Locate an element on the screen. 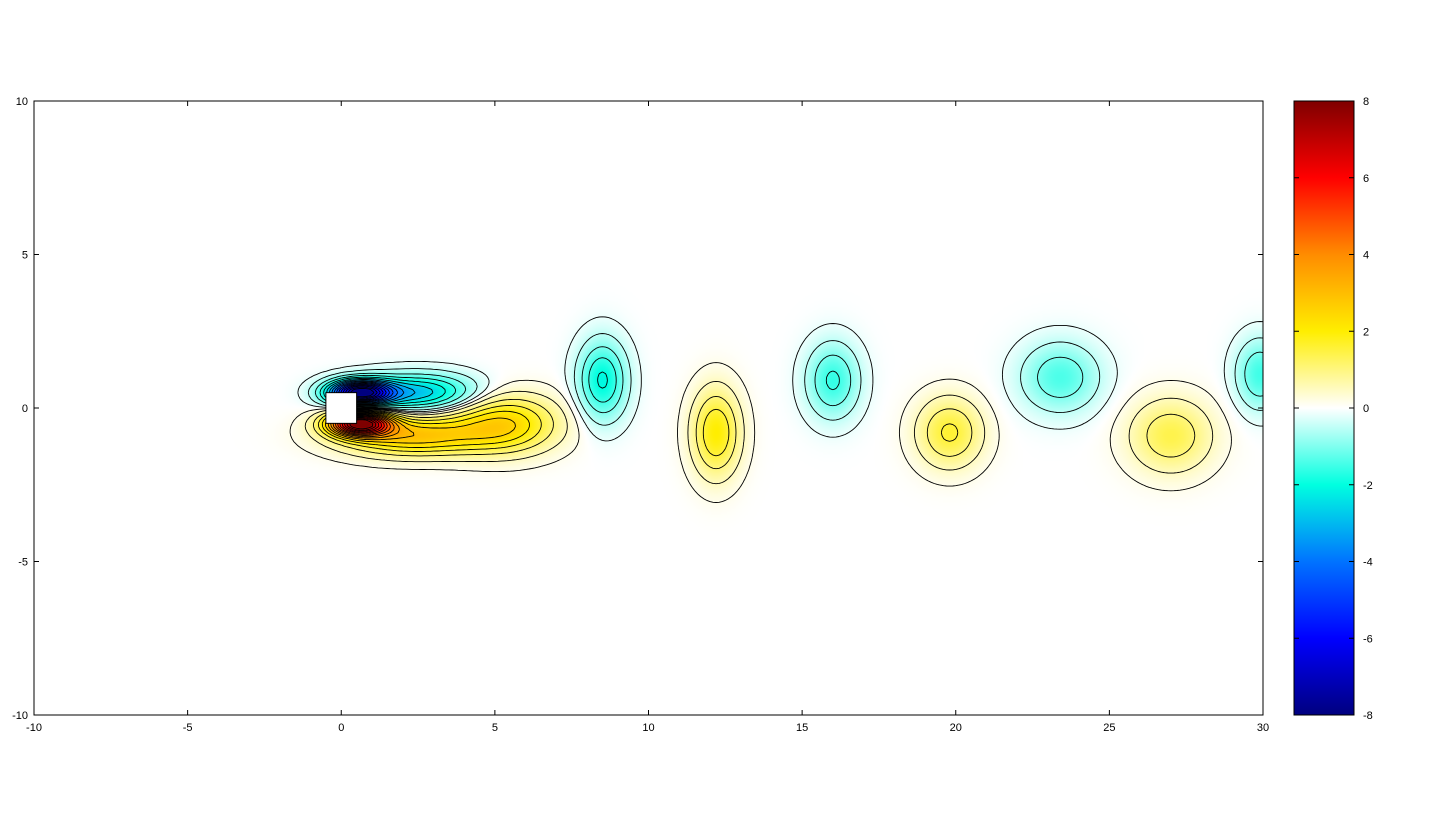 The height and width of the screenshot is (827, 1438). colorbar-tick-label: 0 is located at coordinates (1366, 409).